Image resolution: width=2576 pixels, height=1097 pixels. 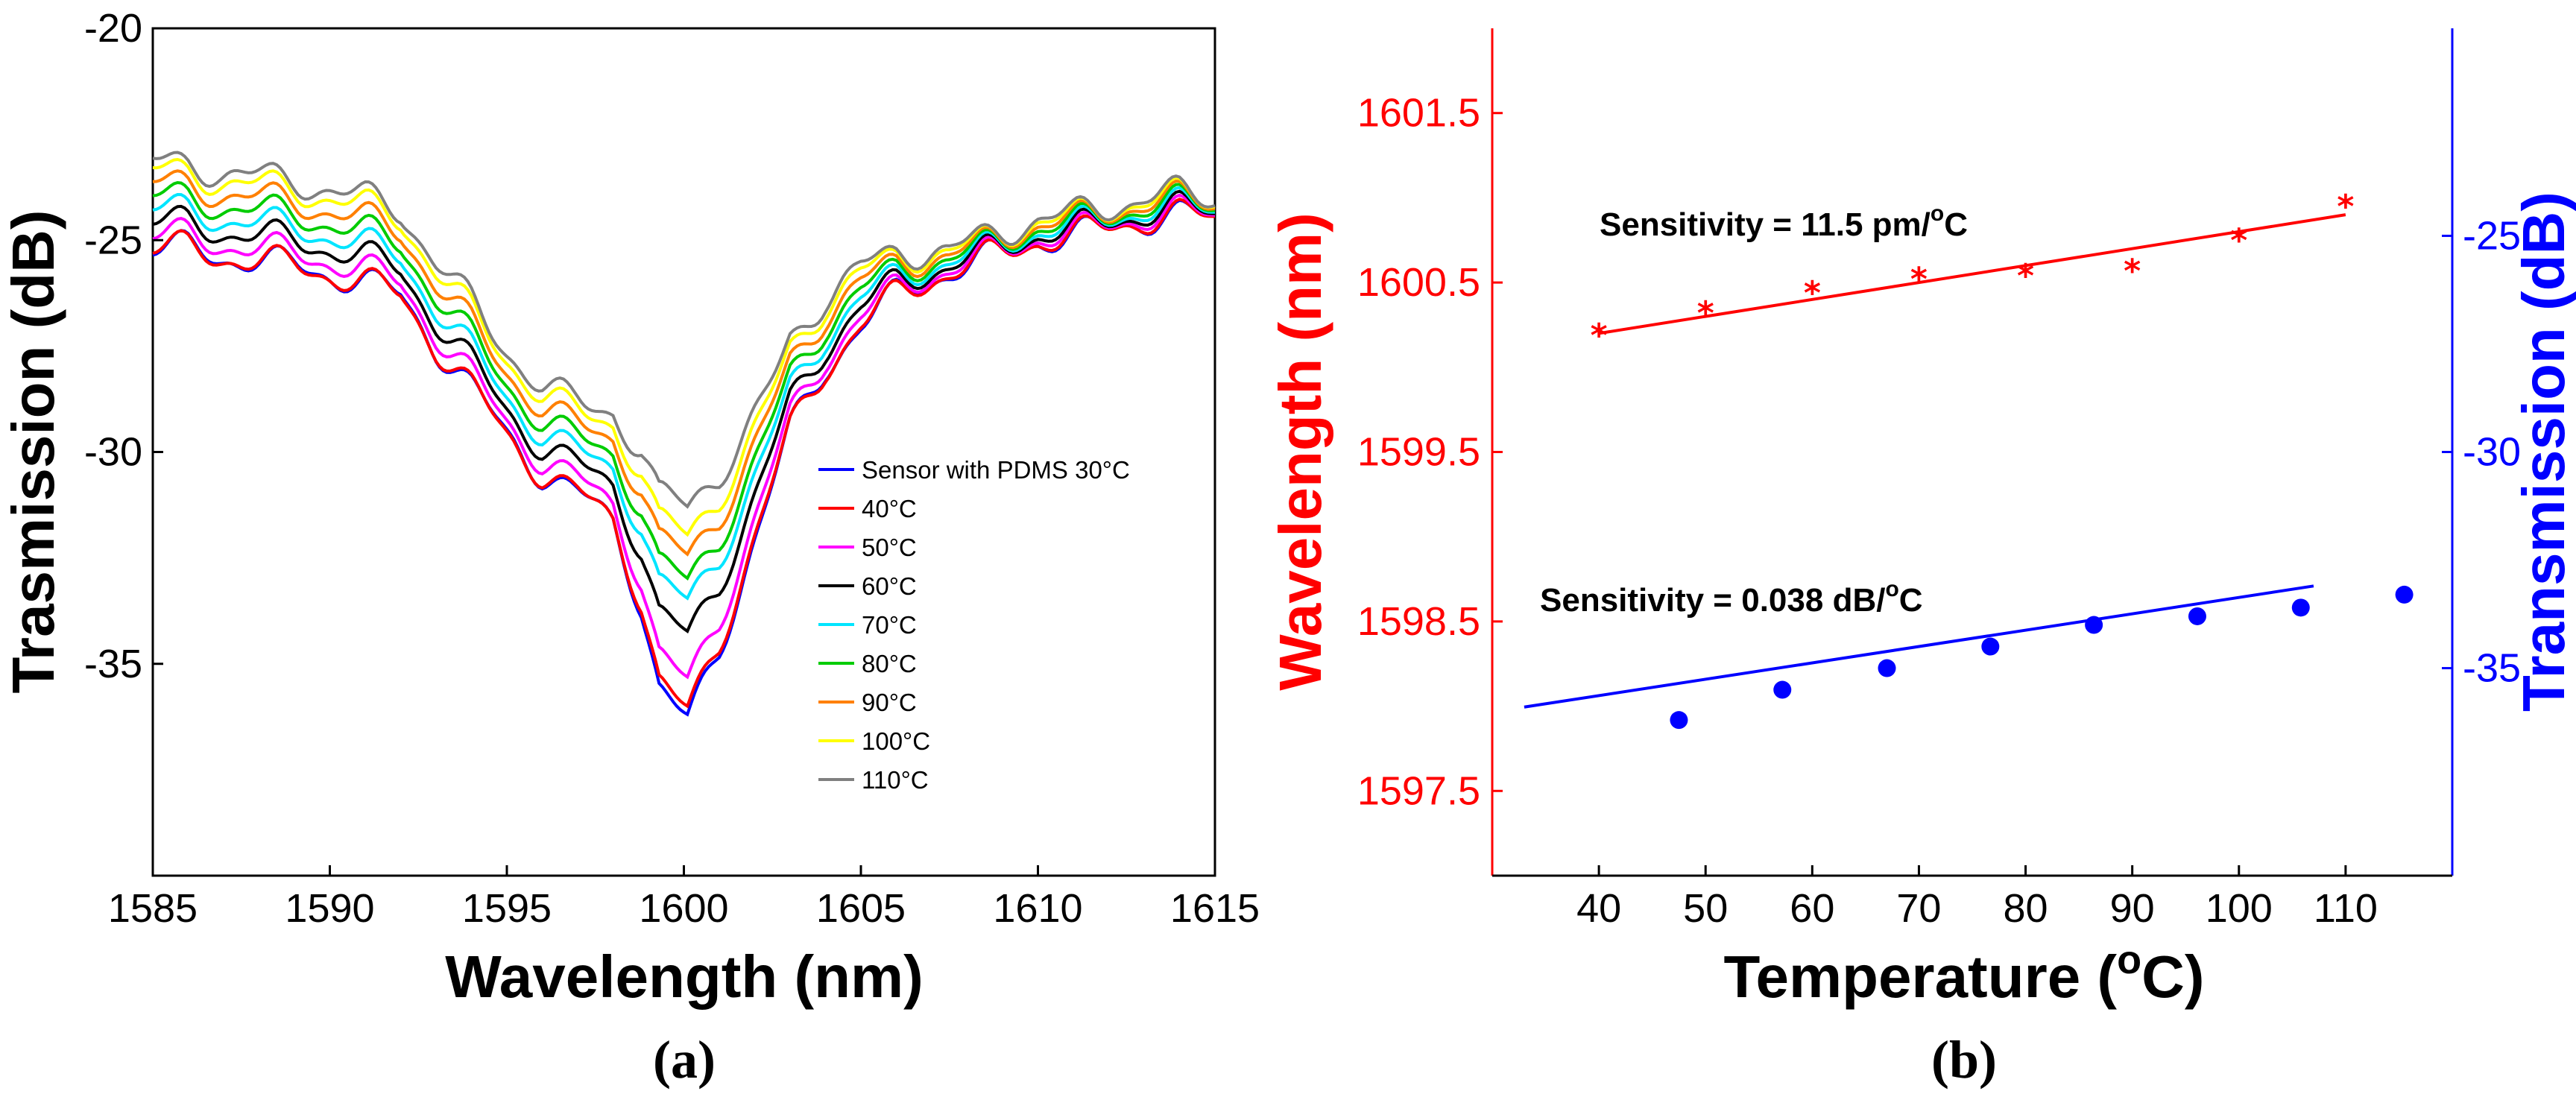 I want to click on legend-label-100: 100°C, so click(x=896, y=741).